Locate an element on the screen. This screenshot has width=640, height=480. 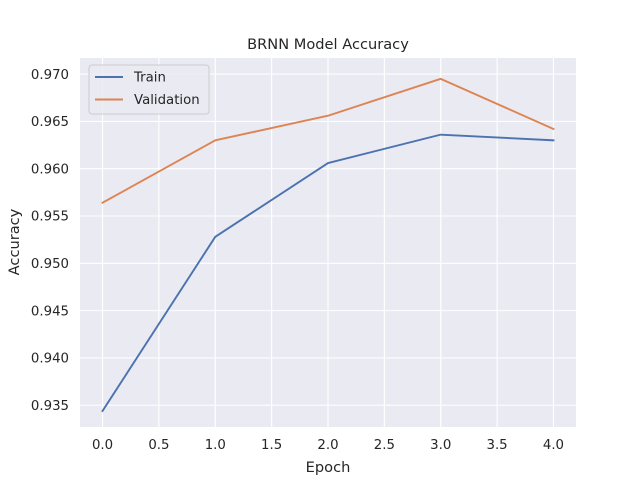
x-tick-label: 4.0 is located at coordinates (553, 445).